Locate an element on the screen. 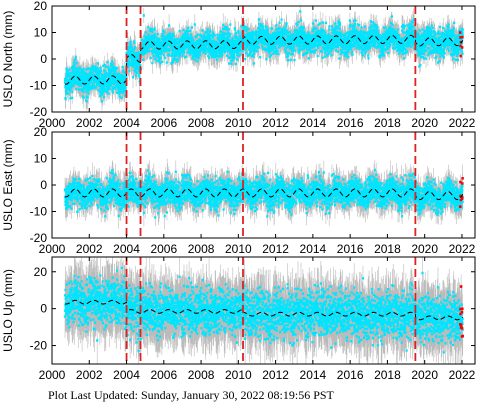 The width and height of the screenshot is (481, 404). y-axis-label: USLO Up (mm) is located at coordinates (8, 310).